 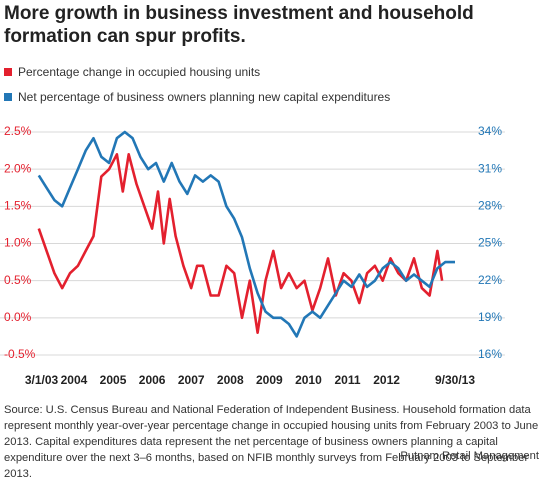 I want to click on x-tick-label: 2006, so click(x=152, y=380).